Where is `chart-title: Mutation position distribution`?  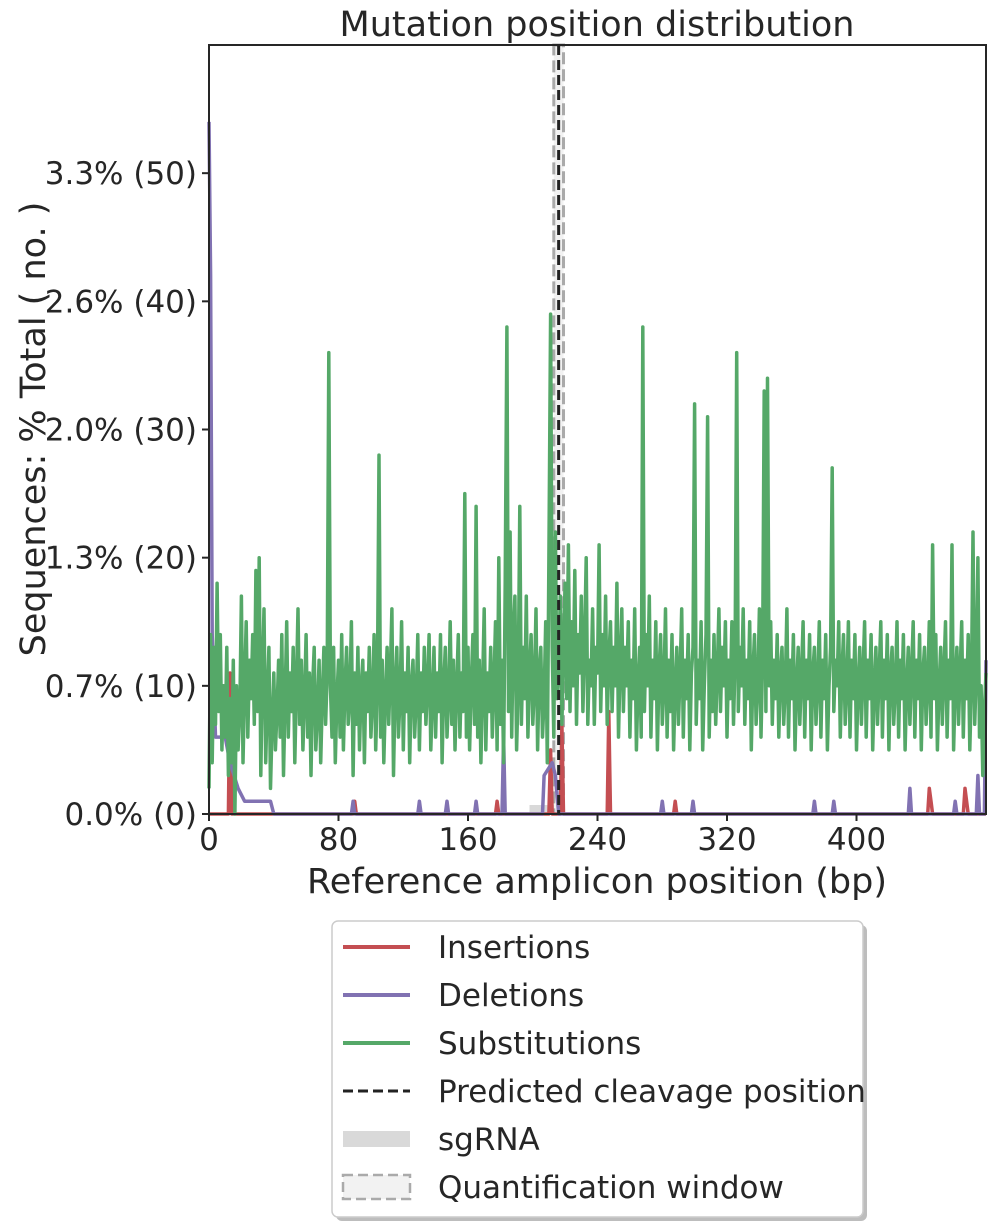
chart-title: Mutation position distribution is located at coordinates (597, 25).